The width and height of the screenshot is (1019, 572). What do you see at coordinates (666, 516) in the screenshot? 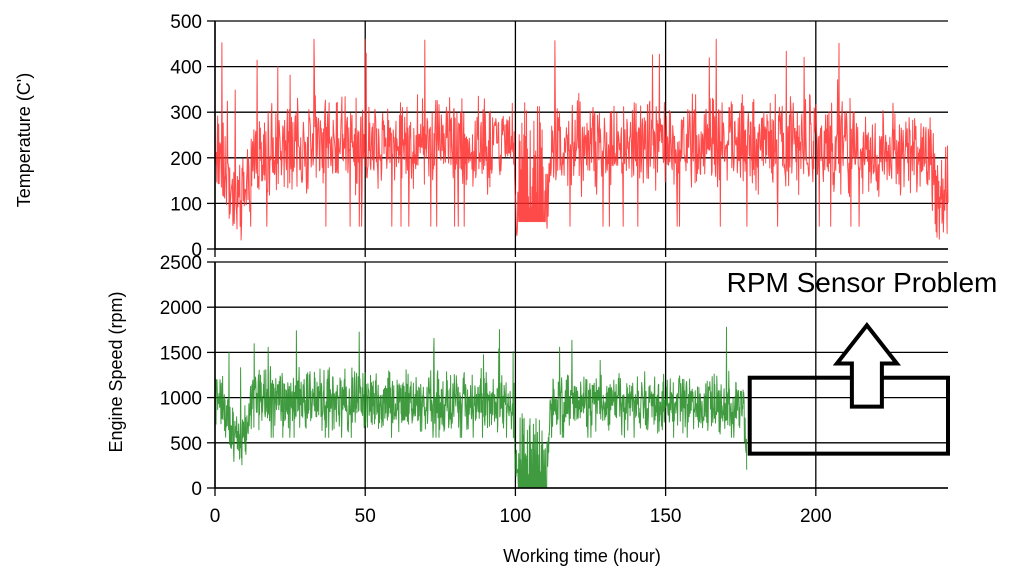
I see `x-tick-label-3: 150` at bounding box center [666, 516].